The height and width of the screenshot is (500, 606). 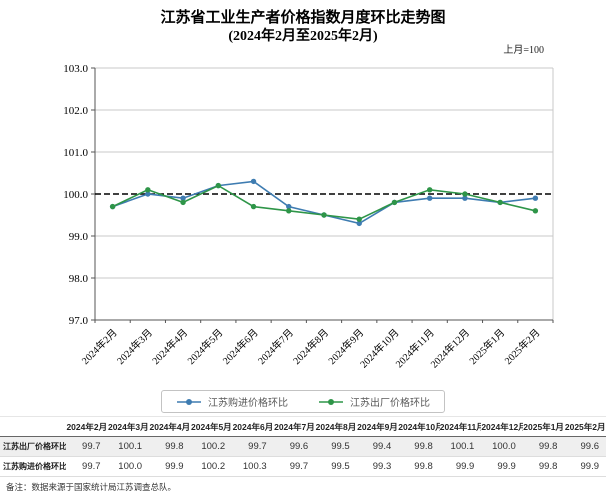 I want to click on source-footnote: 备注：数据来源于国家统计局江苏调查总队。, so click(x=91, y=487).